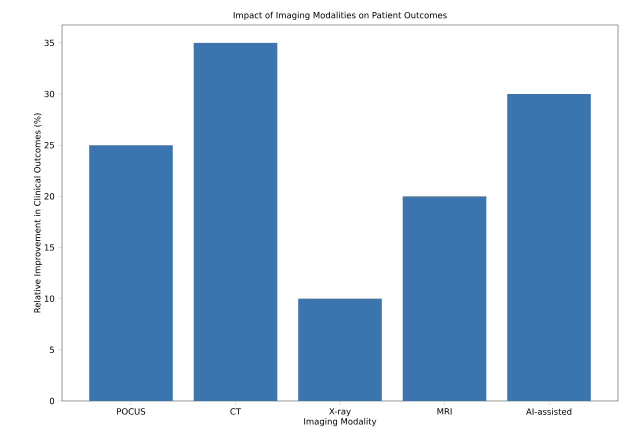 This screenshot has width=623, height=443. I want to click on y-tick-label: 20, so click(49, 196).